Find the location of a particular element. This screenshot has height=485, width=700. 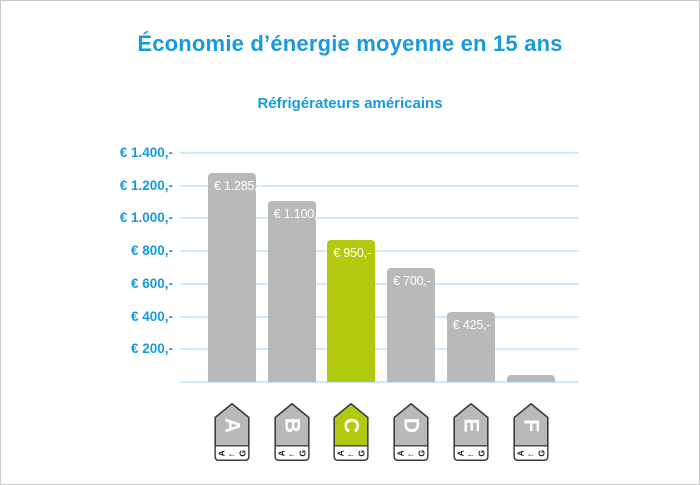

energy-class-letter: A is located at coordinates (232, 425).